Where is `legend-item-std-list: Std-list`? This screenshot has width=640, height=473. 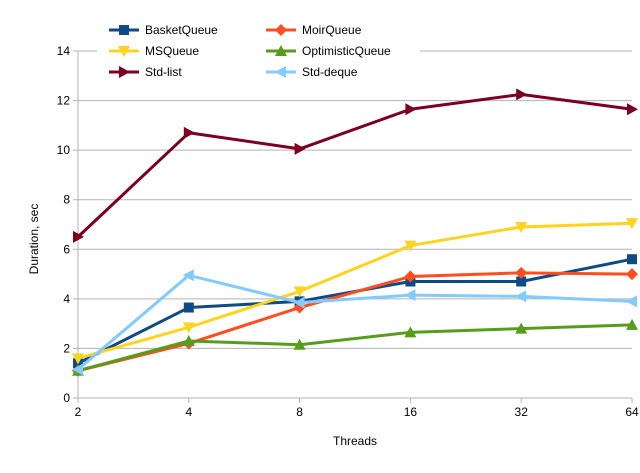
legend-item-std-list: Std-list is located at coordinates (145, 72).